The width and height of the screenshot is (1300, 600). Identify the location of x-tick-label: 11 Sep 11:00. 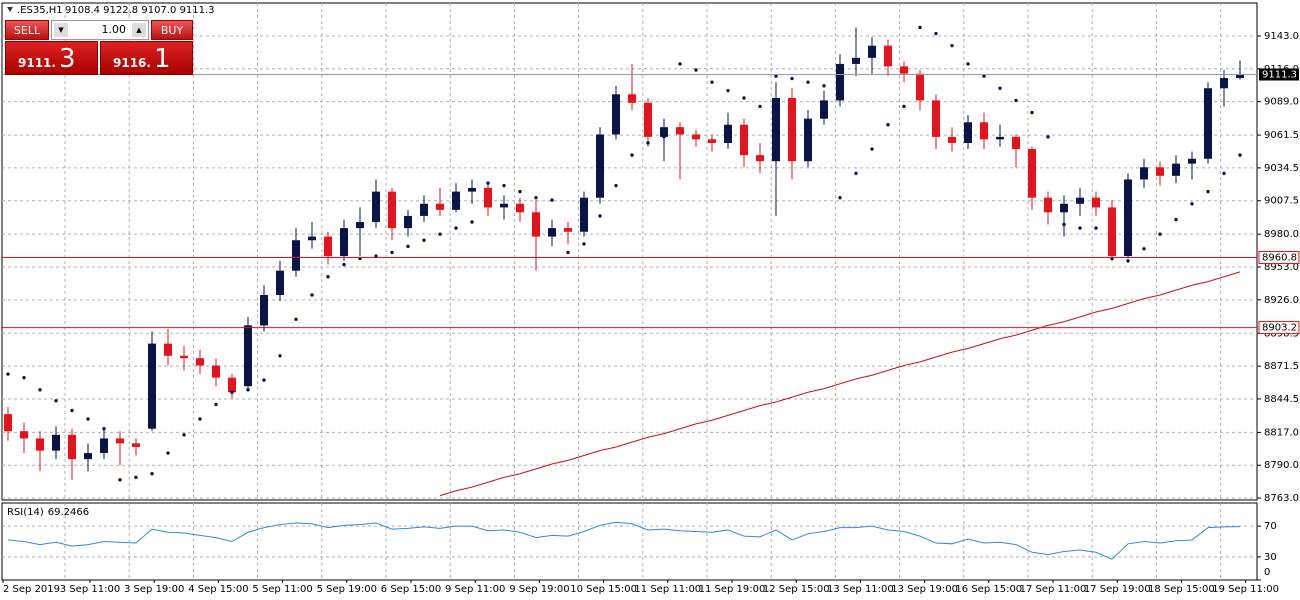
(667, 589).